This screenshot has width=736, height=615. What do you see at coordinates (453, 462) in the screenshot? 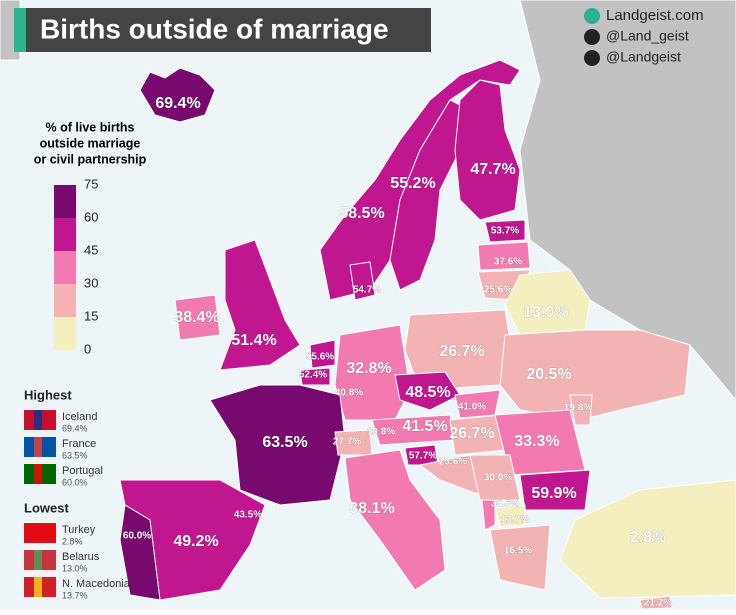
I see `country-label: 23.6%` at bounding box center [453, 462].